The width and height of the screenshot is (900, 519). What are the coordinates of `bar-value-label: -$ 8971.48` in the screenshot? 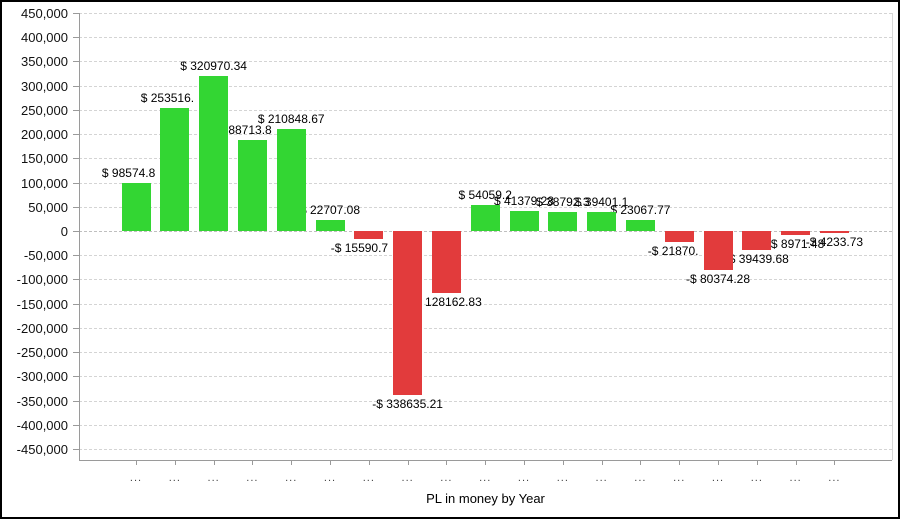 It's located at (795, 244).